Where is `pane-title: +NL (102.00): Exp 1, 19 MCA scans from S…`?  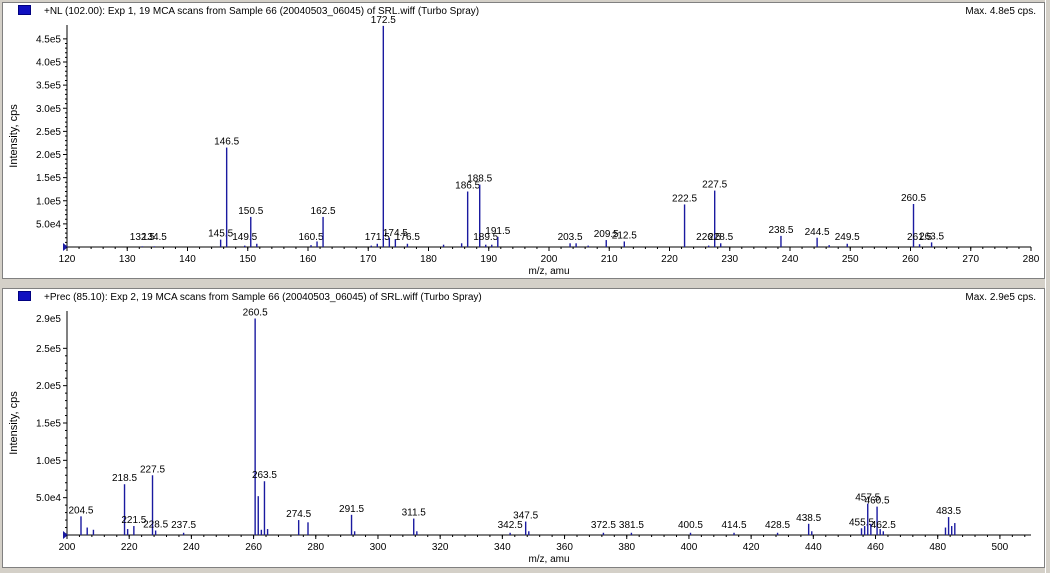
pane-title: +NL (102.00): Exp 1, 19 MCA scans from S… is located at coordinates (262, 11).